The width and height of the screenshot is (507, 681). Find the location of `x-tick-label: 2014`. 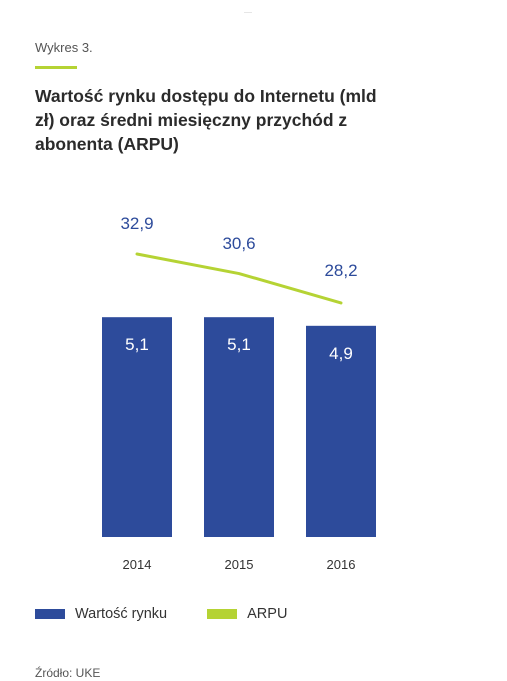

x-tick-label: 2014 is located at coordinates (137, 564).